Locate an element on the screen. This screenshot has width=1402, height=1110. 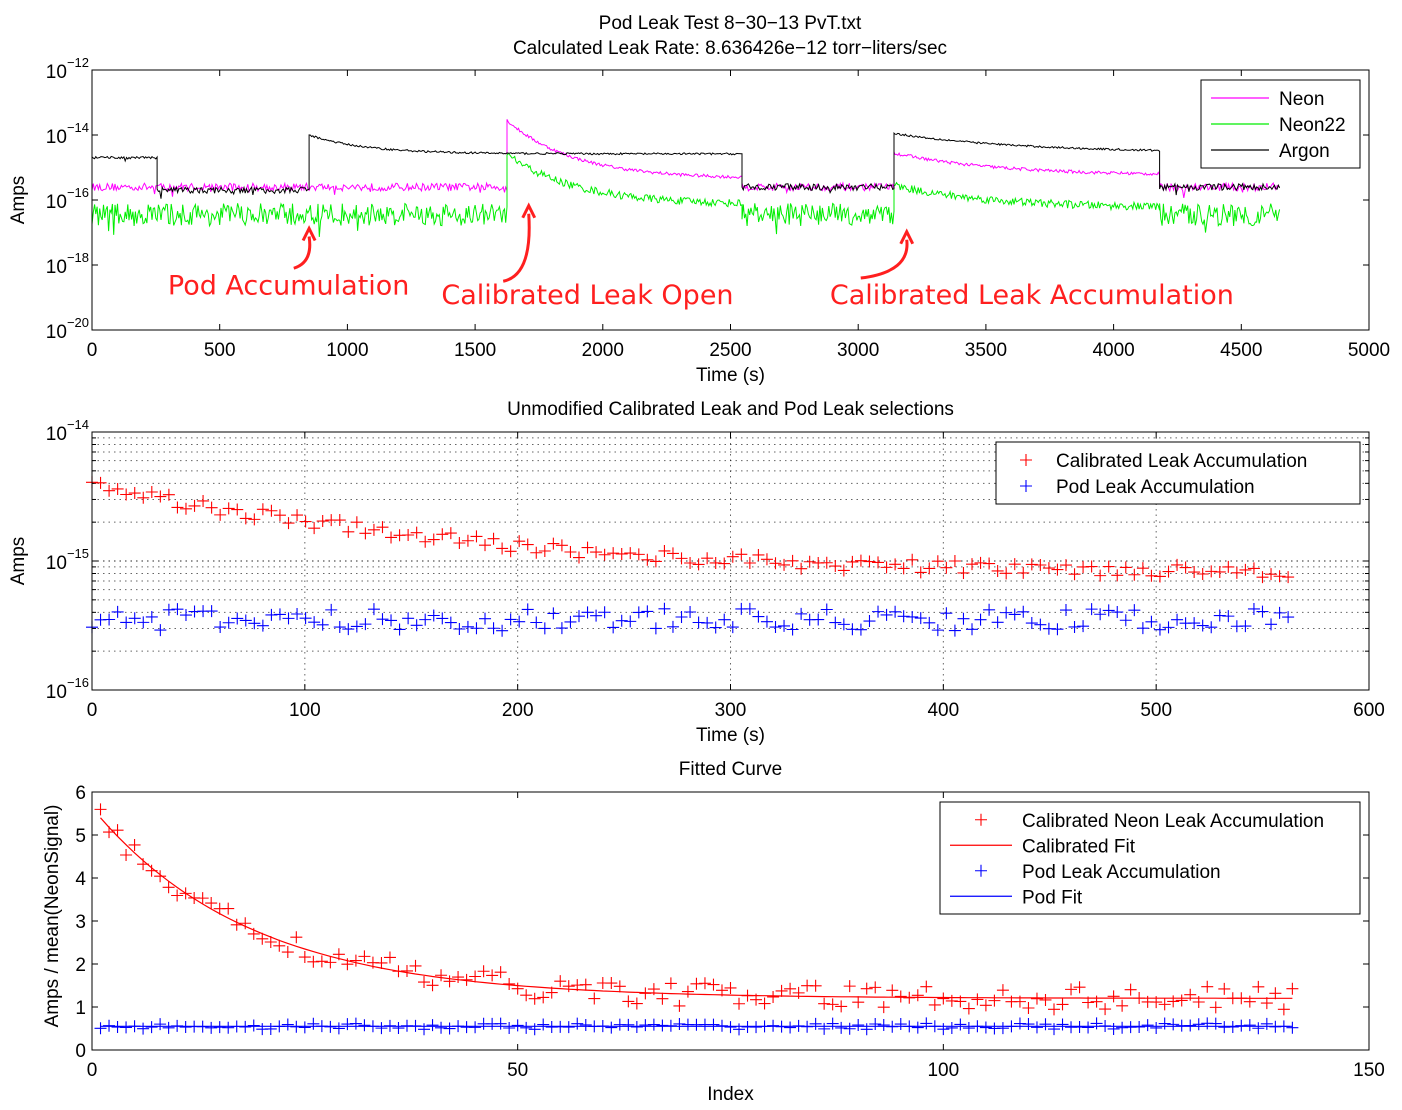
x-tick-label: 1000 is located at coordinates (347, 350).